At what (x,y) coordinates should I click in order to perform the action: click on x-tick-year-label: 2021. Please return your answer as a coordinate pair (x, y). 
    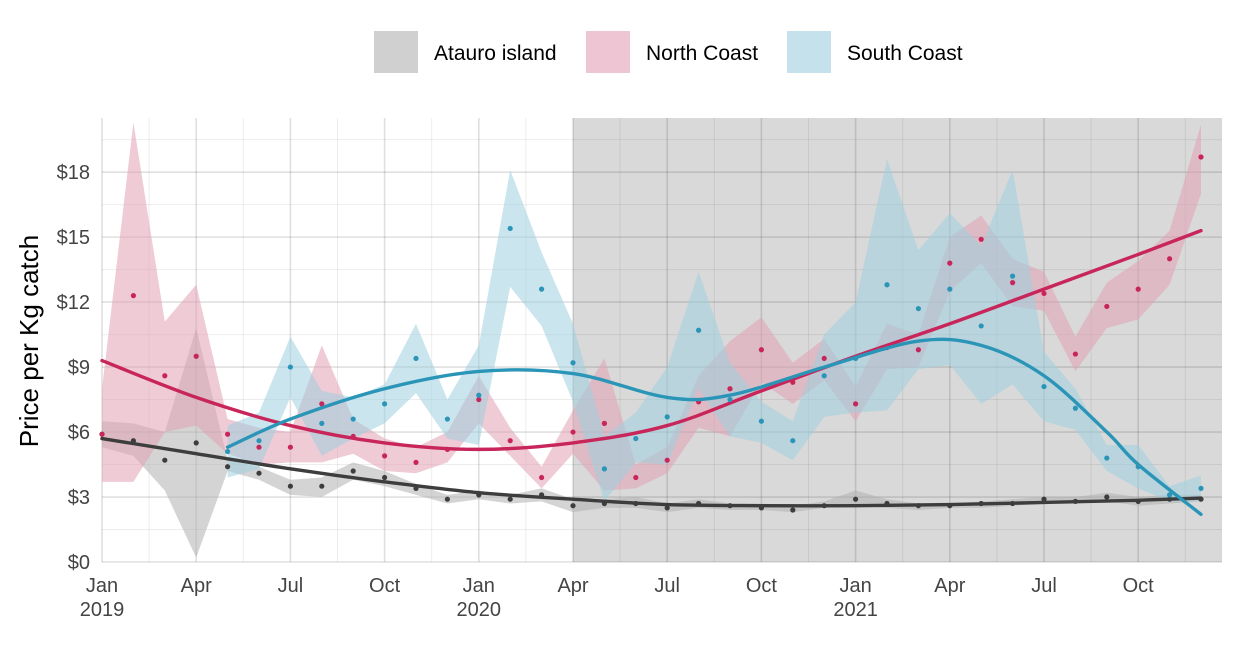
    Looking at the image, I should click on (855, 610).